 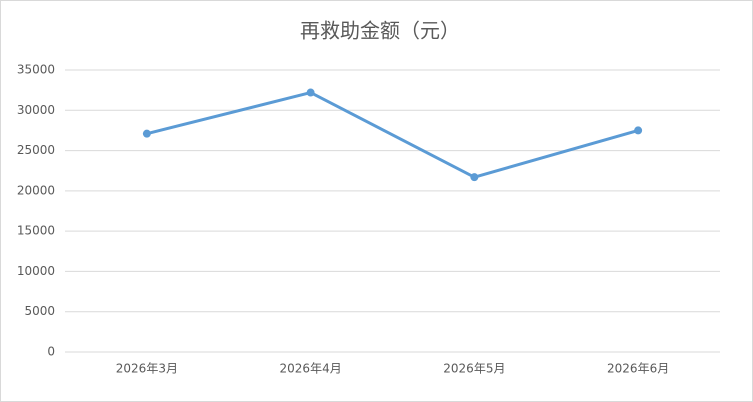 What do you see at coordinates (147, 369) in the screenshot?
I see `x-tick-label: 2026年3月` at bounding box center [147, 369].